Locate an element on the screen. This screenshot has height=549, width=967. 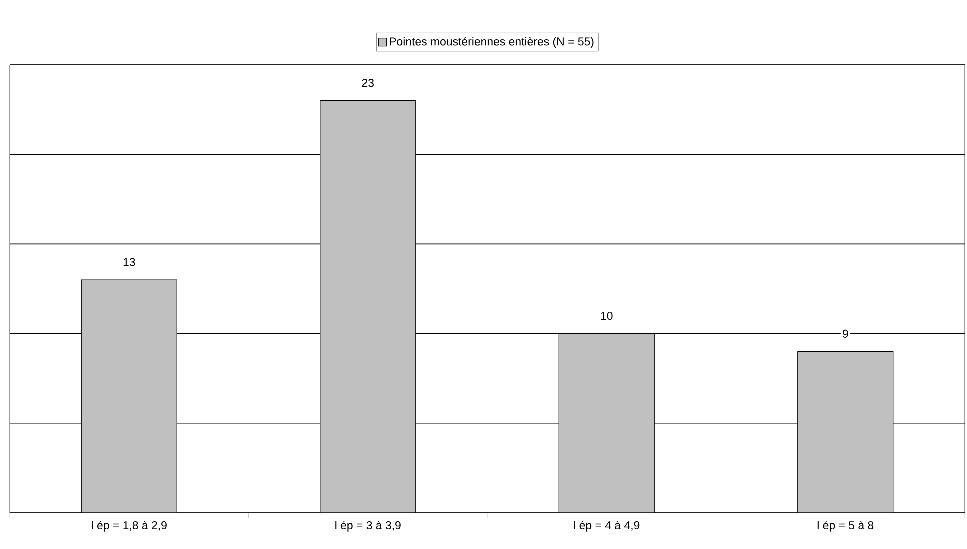
data-label: 9 is located at coordinates (845, 334).